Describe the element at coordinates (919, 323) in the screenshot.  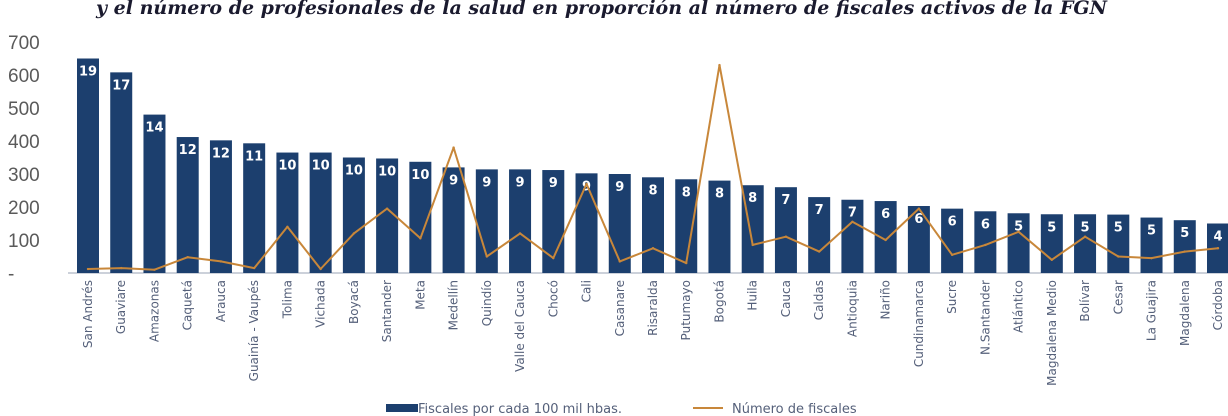
I see `x-tick-label: Cundinamarca` at that location.